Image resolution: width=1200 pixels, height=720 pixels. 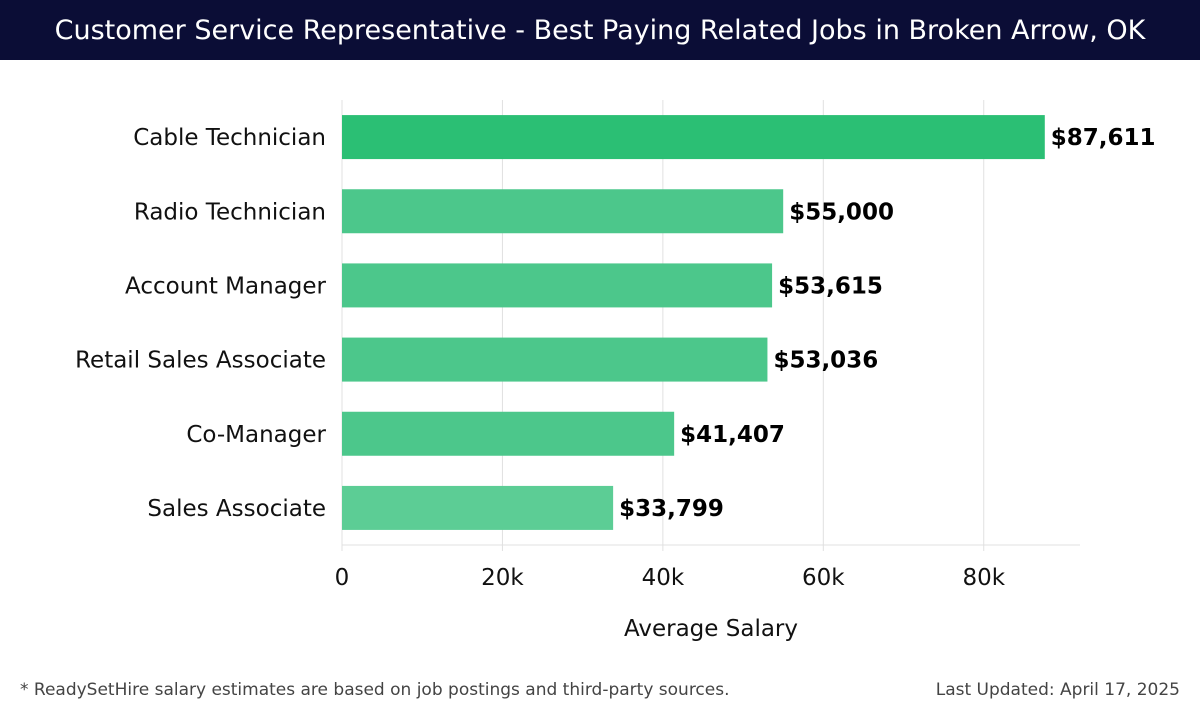 I want to click on value-label: $41,407, so click(x=732, y=435).